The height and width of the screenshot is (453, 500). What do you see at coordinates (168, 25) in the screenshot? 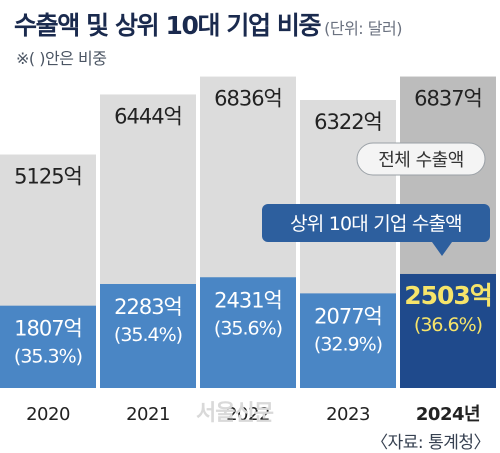
I see `chart-title: 수출액 및 상위 10대 기업 비중` at bounding box center [168, 25].